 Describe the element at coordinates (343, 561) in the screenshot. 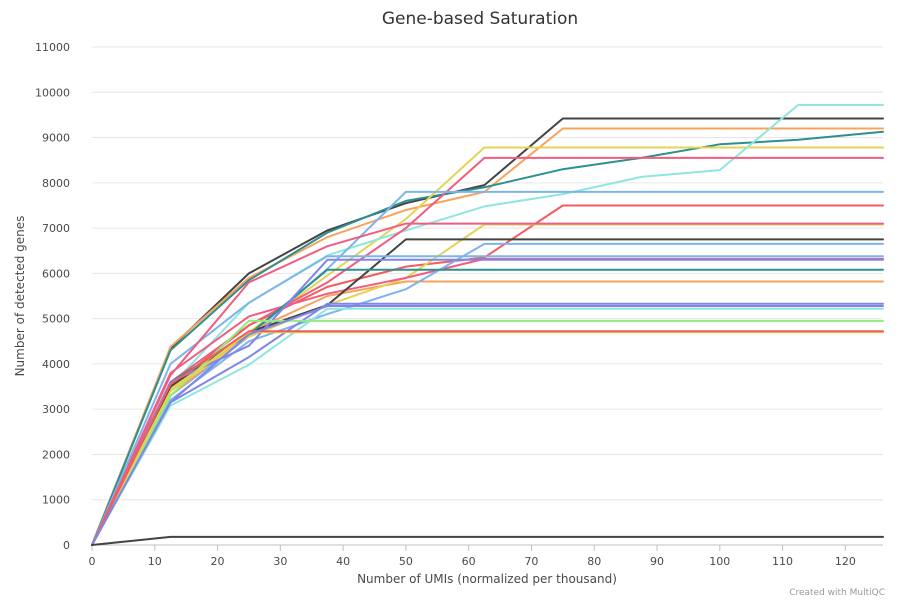

I see `x-tick-label: 40` at that location.